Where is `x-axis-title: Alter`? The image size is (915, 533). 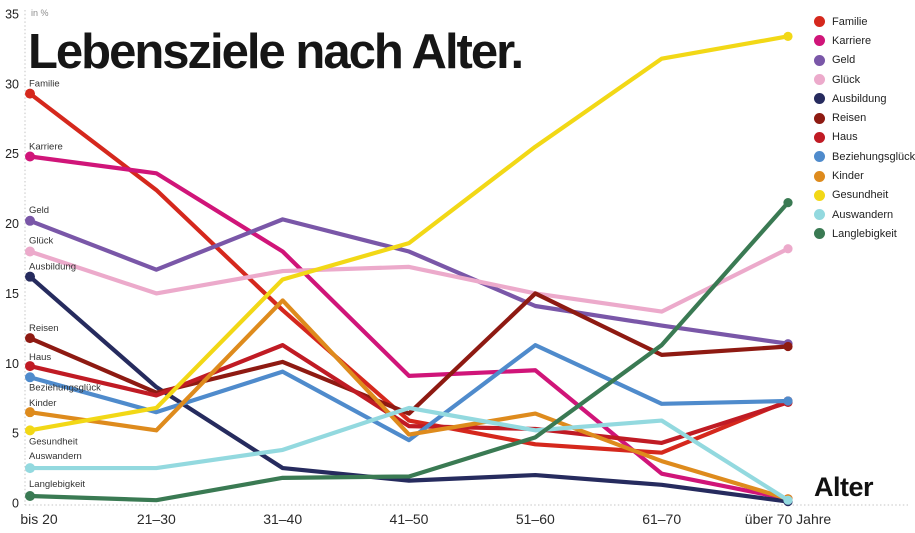
x-axis-title: Alter is located at coordinates (844, 487).